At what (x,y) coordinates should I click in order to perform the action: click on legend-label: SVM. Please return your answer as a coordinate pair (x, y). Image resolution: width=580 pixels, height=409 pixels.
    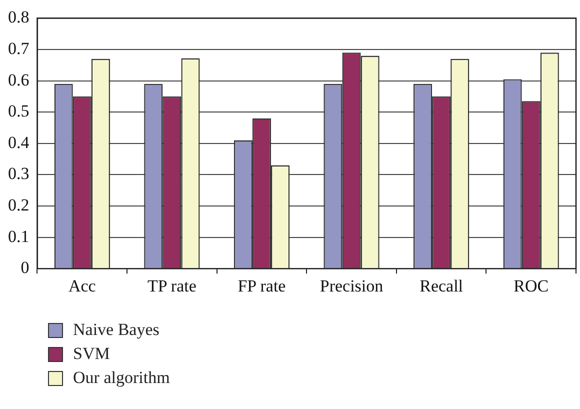
    Looking at the image, I should click on (91, 354).